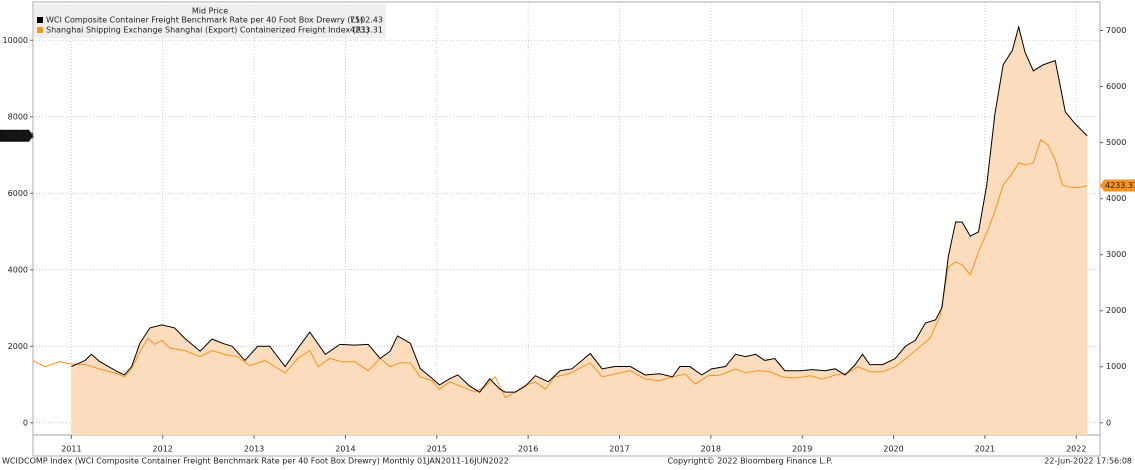 Image resolution: width=1135 pixels, height=470 pixels. Describe the element at coordinates (25, 422) in the screenshot. I see `y-tick-label: 0` at that location.